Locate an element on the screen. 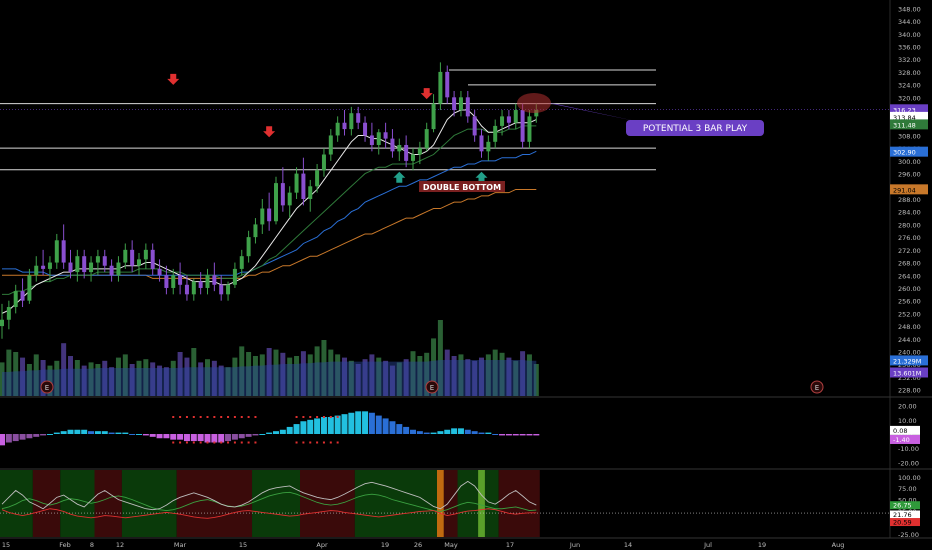 The height and width of the screenshot is (550, 932). macd-label-box is located at coordinates (905, 439).